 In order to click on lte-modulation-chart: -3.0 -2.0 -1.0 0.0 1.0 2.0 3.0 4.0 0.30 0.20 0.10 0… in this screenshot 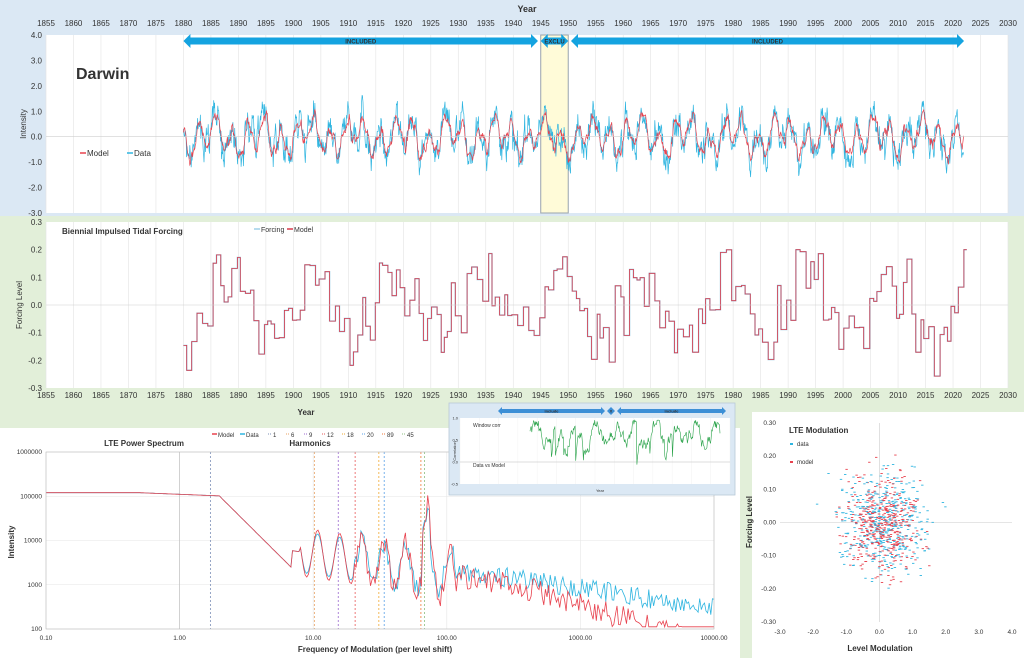, I will do `click(881, 536)`.